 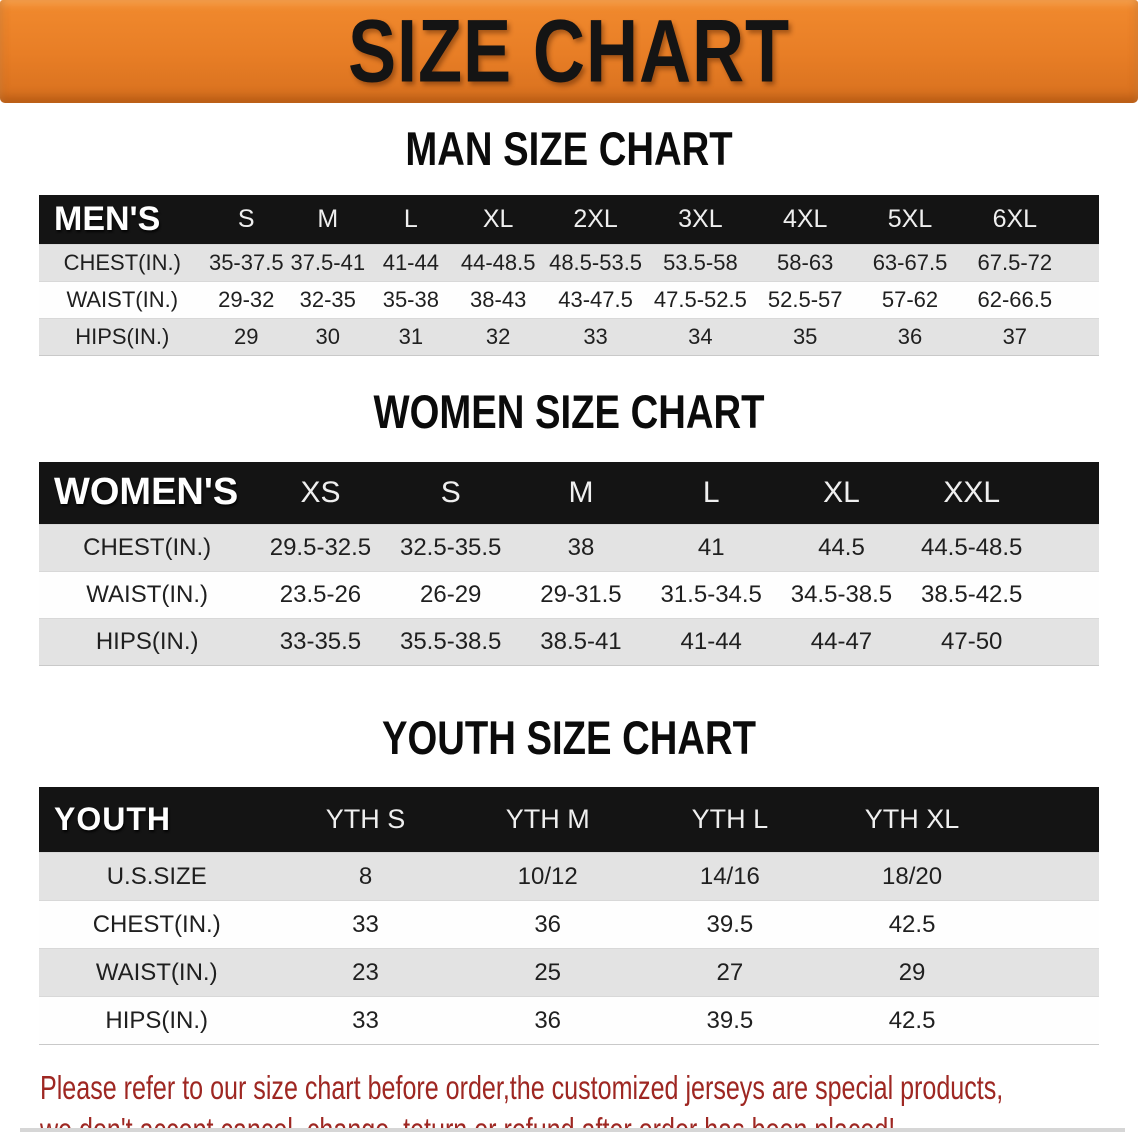 What do you see at coordinates (569, 924) in the screenshot?
I see `table-row: CHEST(IN.) 33 36 39.5 42.5` at bounding box center [569, 924].